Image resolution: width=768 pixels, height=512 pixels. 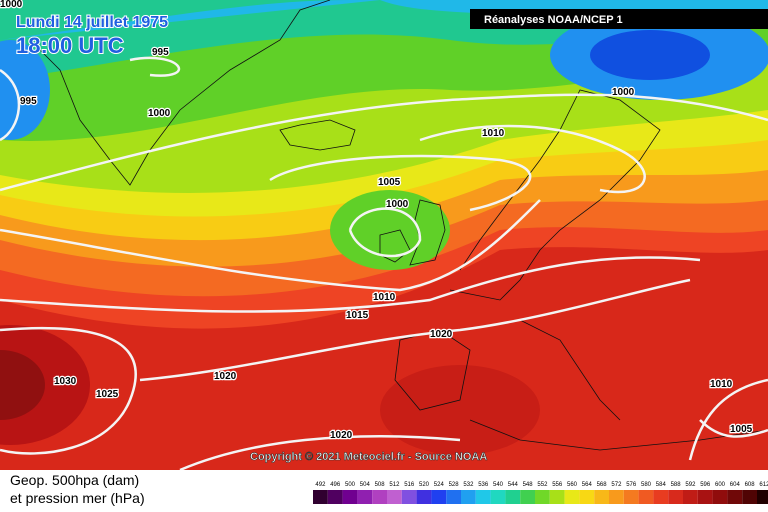 I want to click on scale-label: 560, so click(x=572, y=485).